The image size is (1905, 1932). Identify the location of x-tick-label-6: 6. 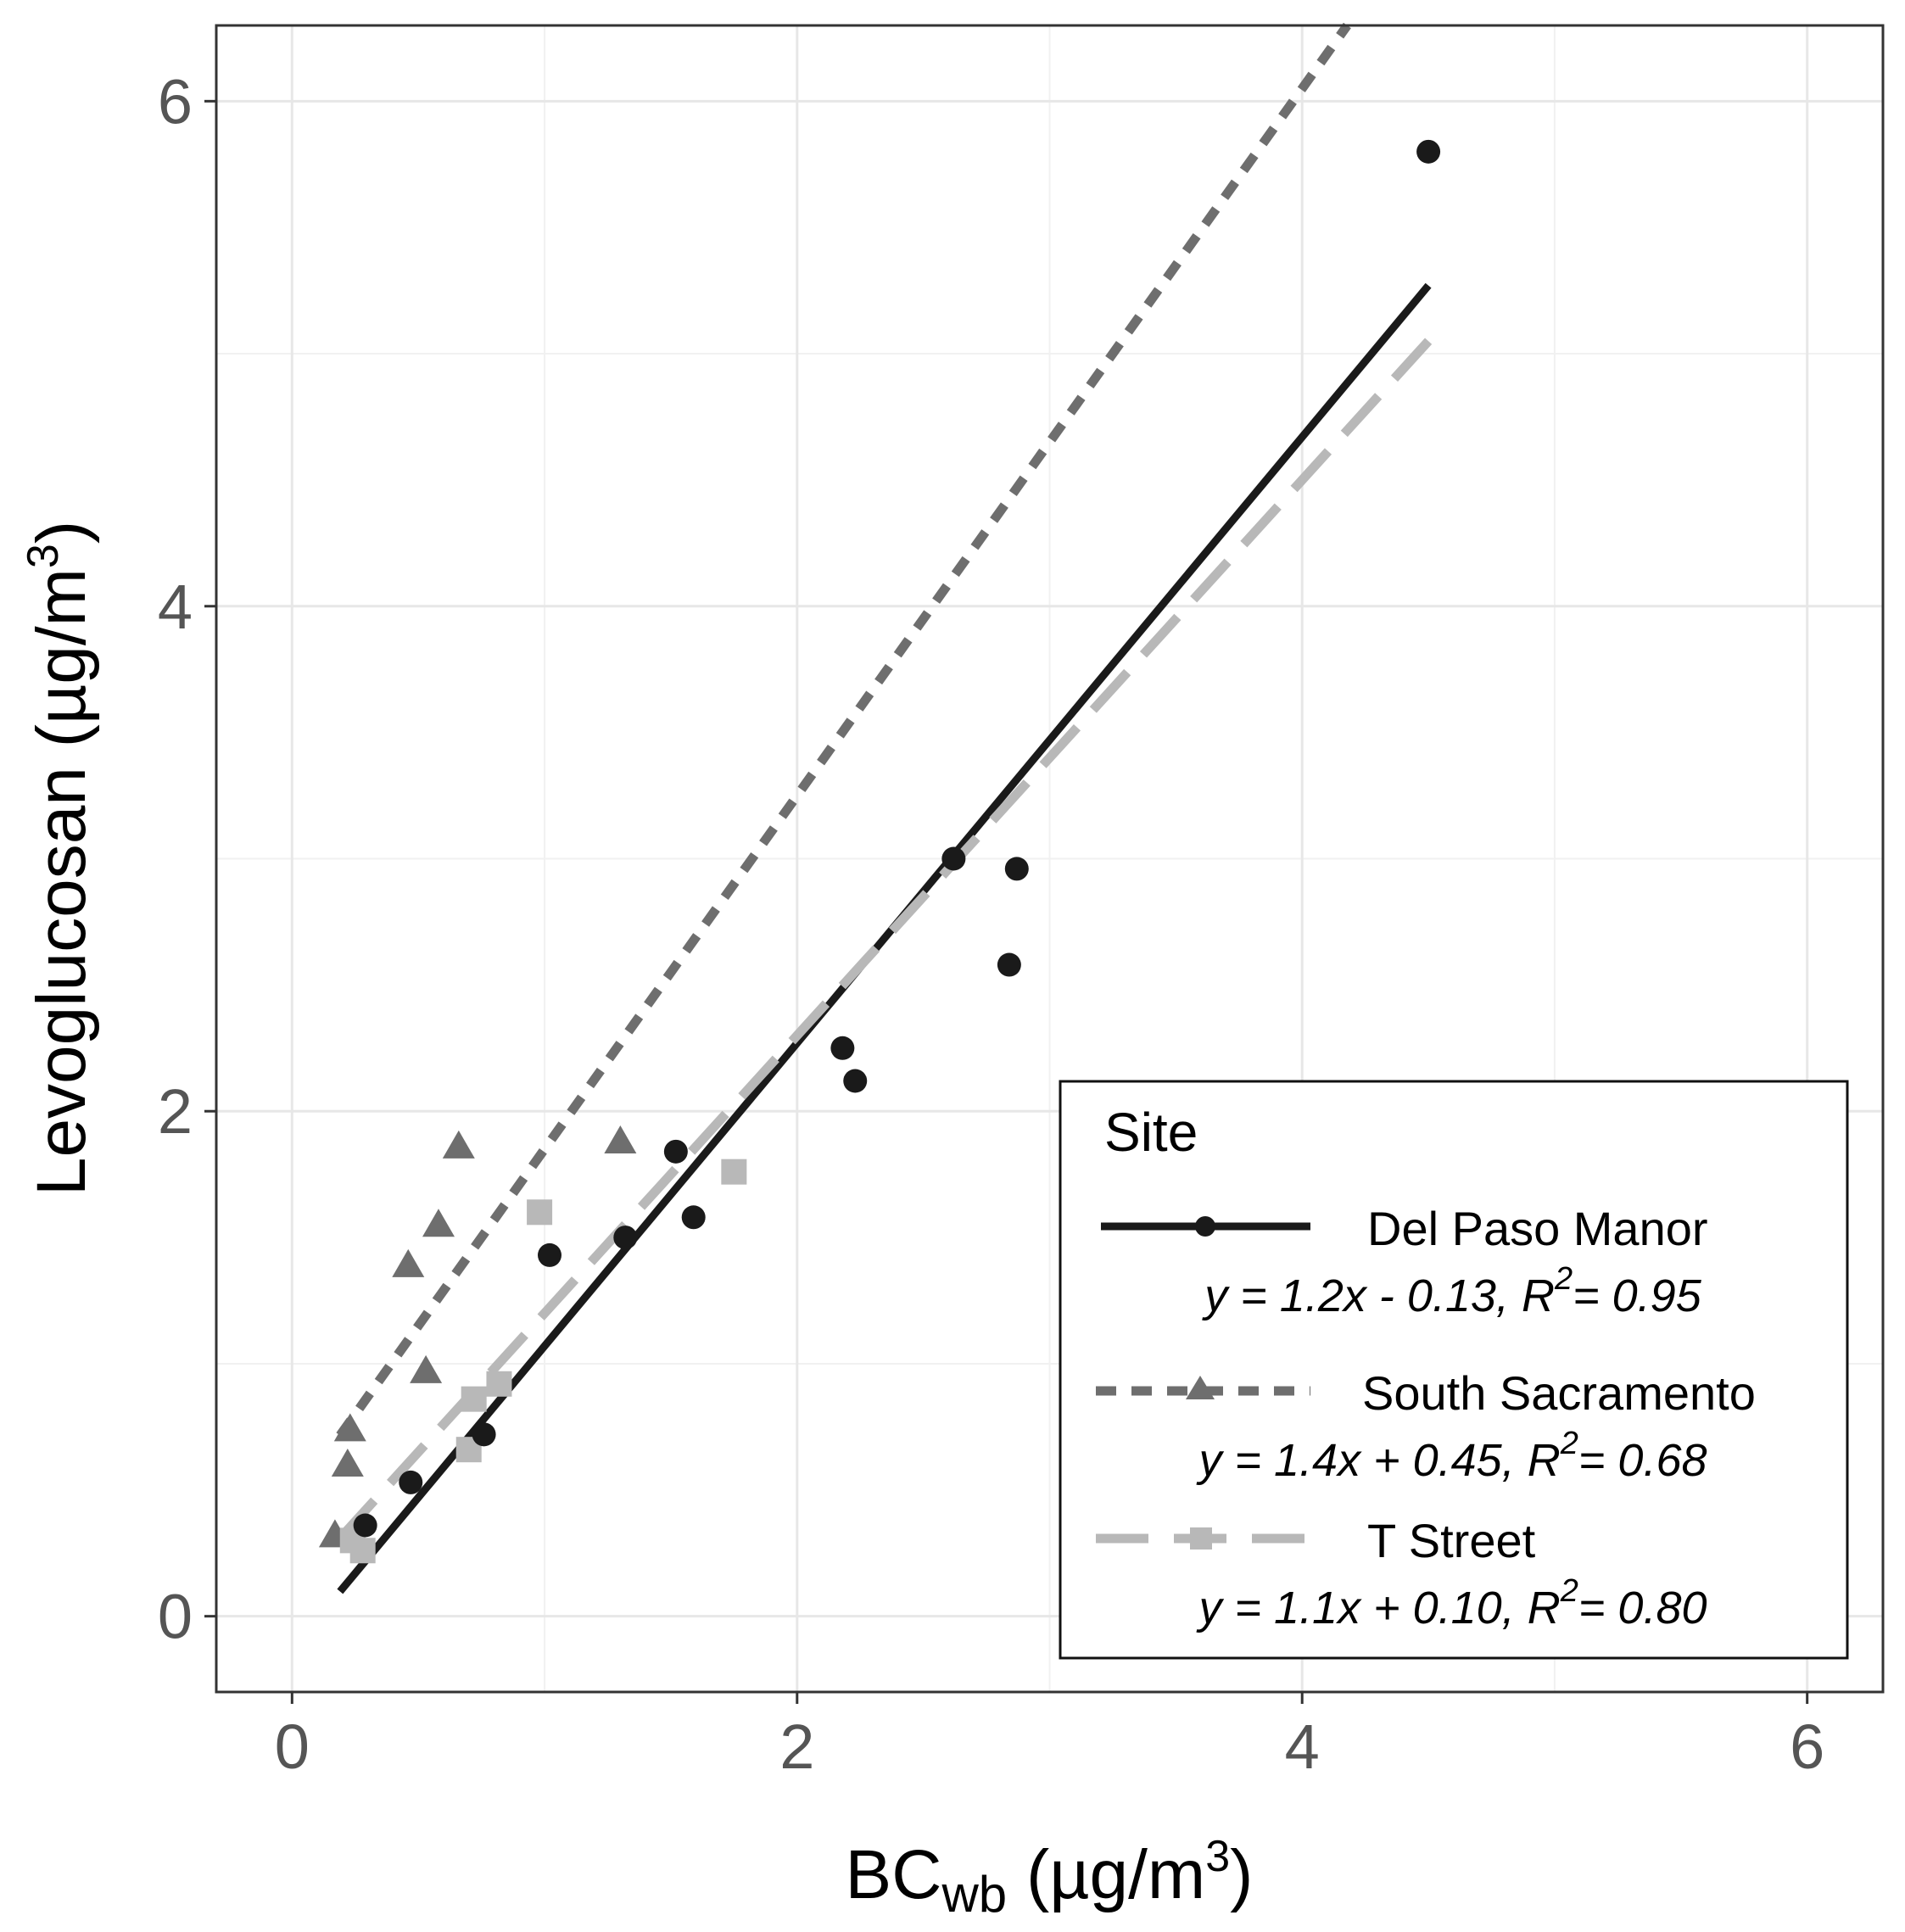
(1807, 1746).